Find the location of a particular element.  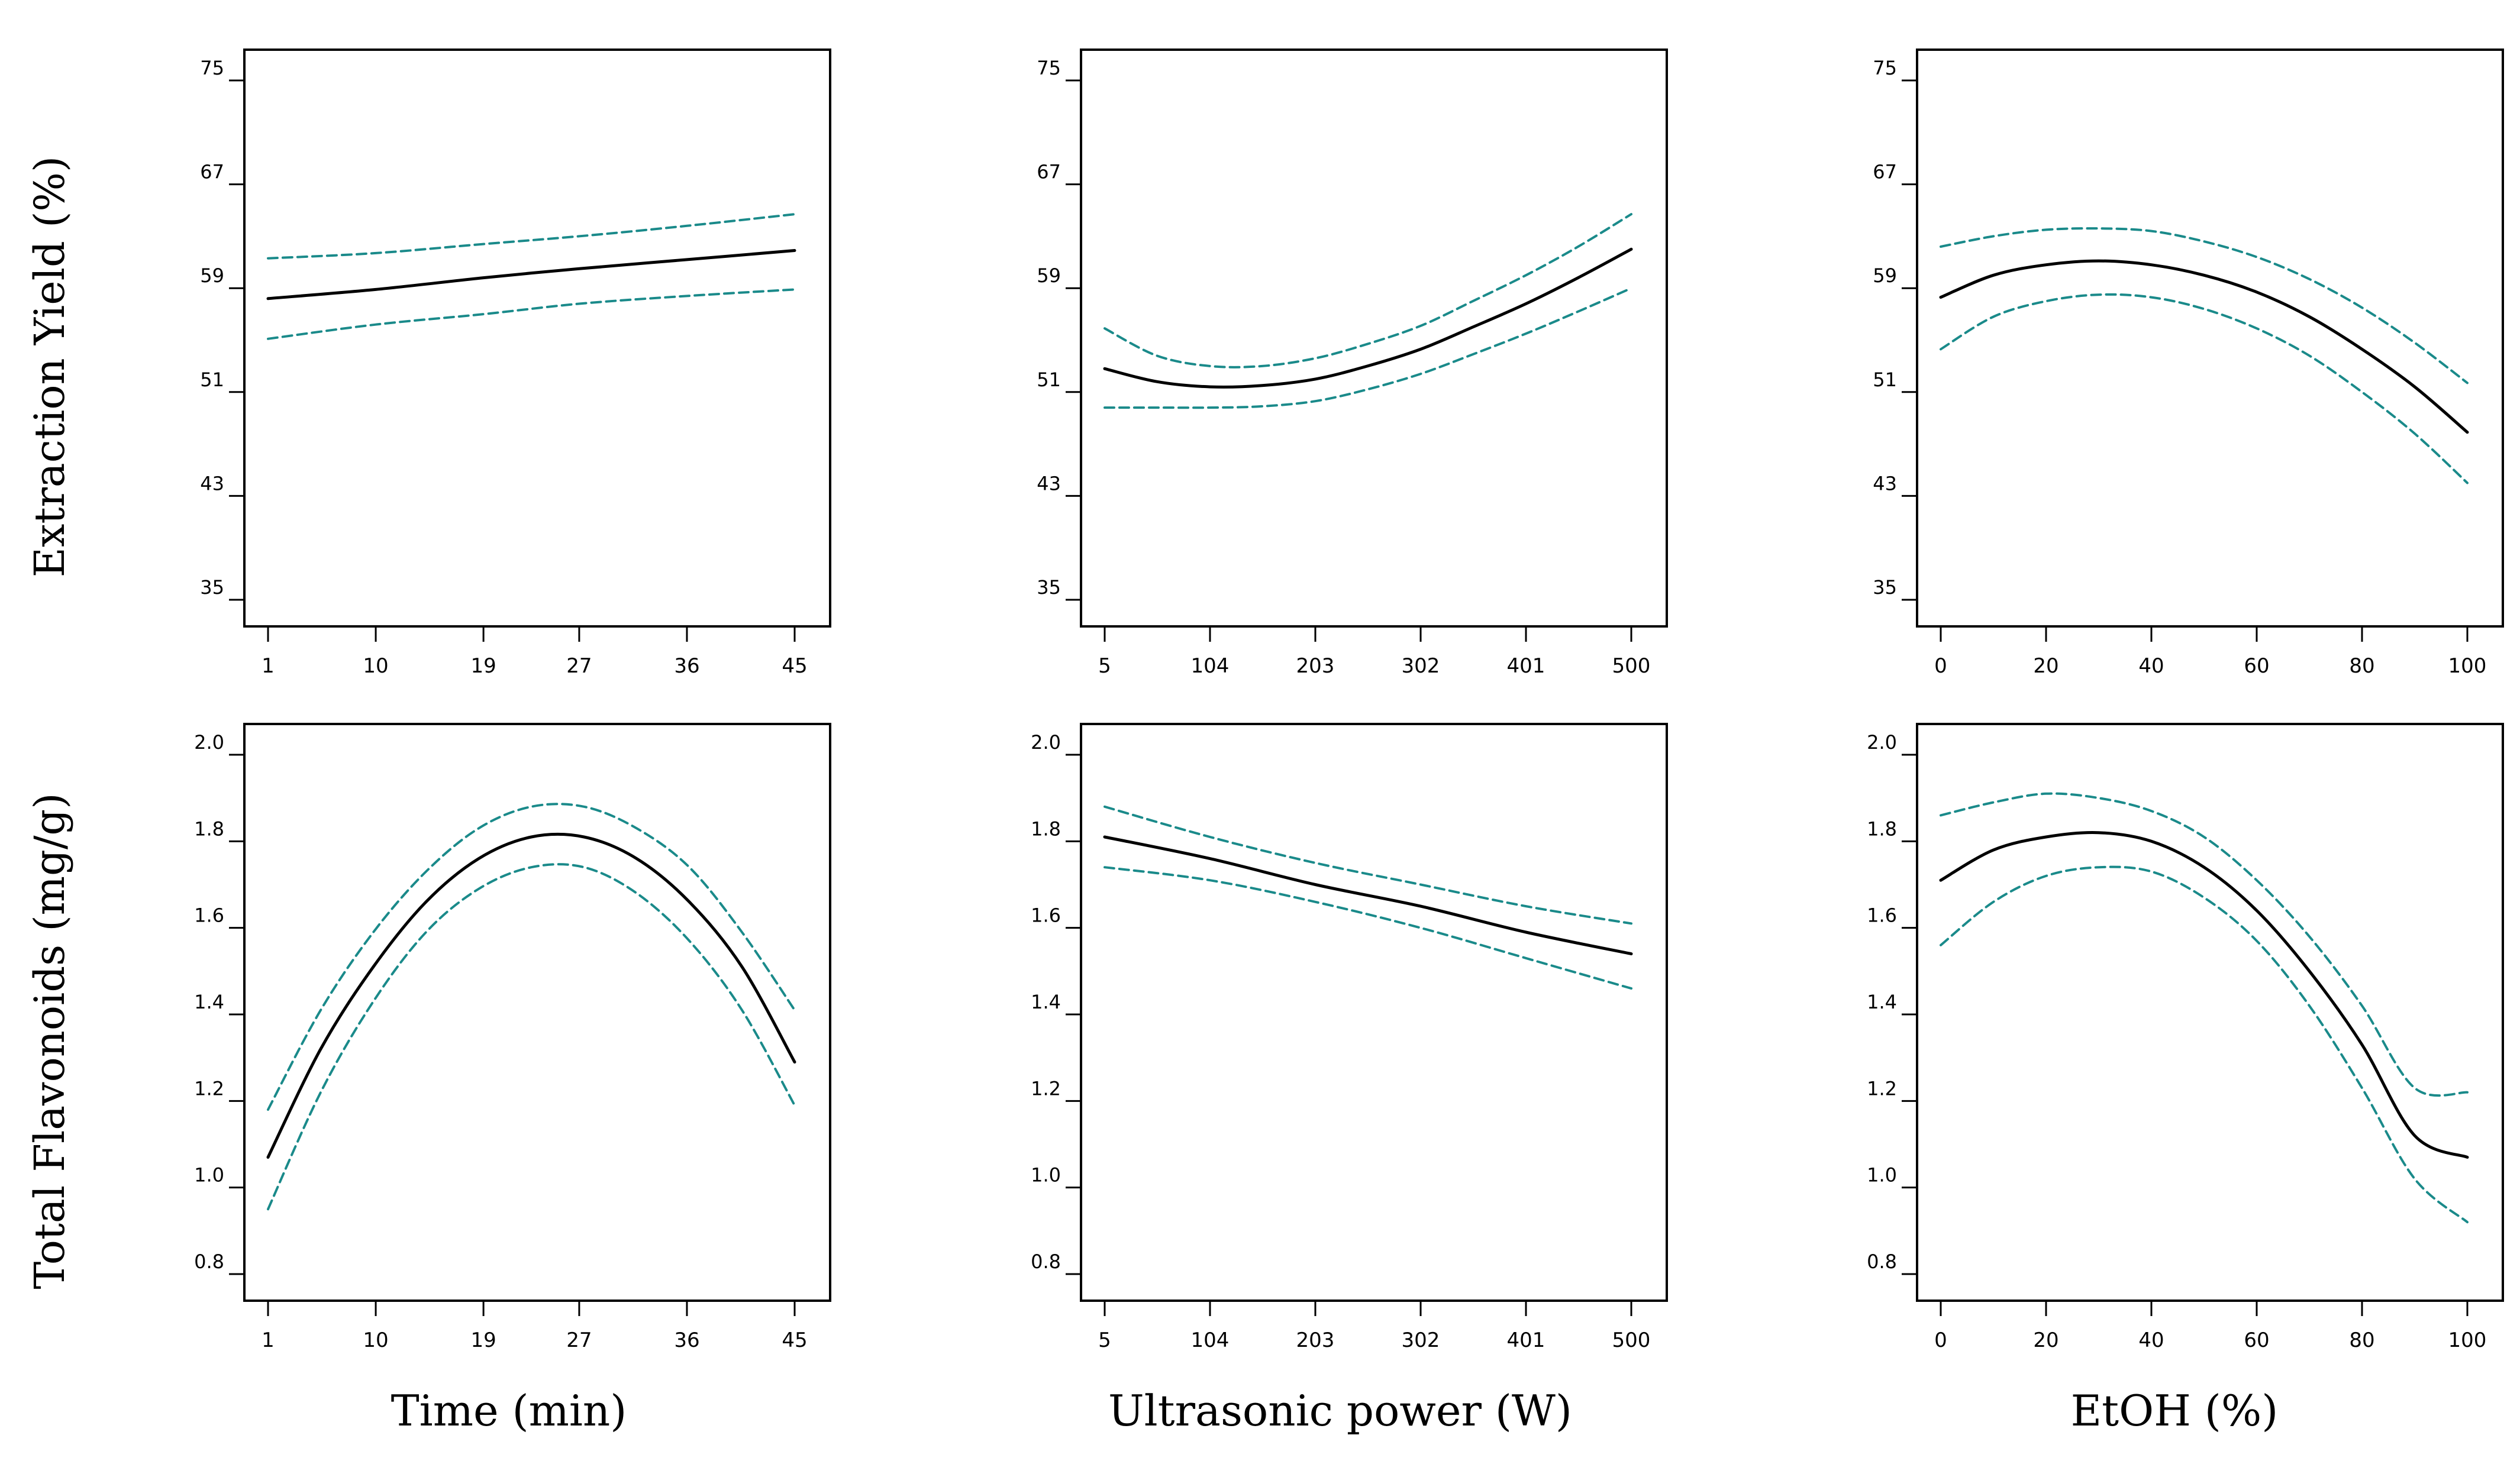

panel-yield-time: 1 10 19 27 36 45 35 43 51 59 67 75 is located at coordinates (515, 363).